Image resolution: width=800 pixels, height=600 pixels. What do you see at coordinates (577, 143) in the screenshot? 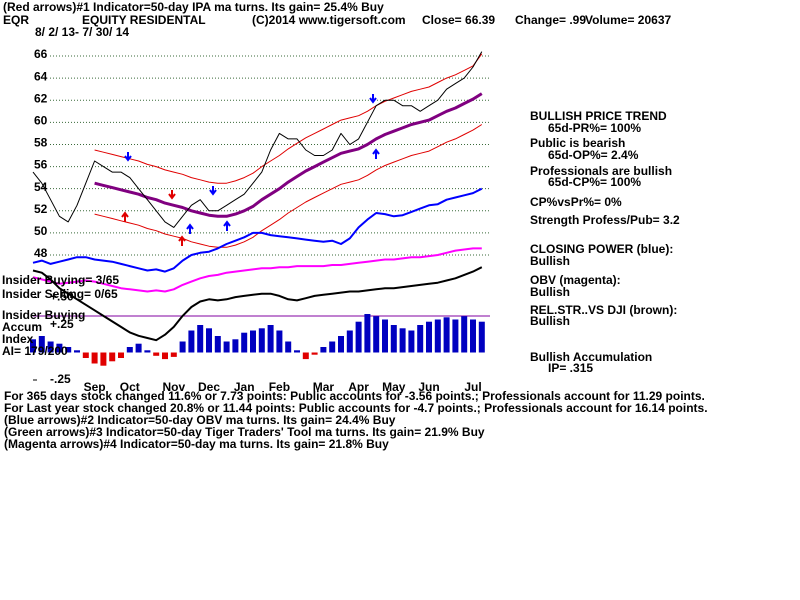
I see `trend-text: Public is bearish` at bounding box center [577, 143].